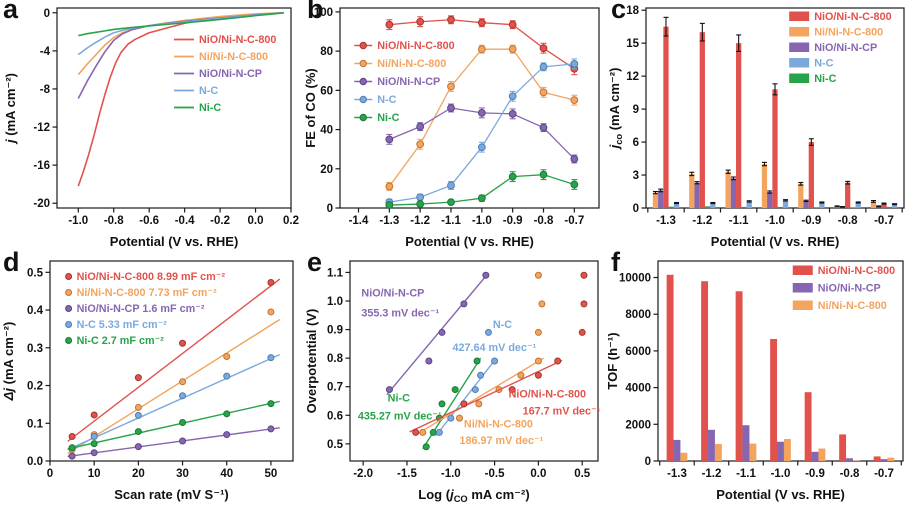  What do you see at coordinates (185, 221) in the screenshot?
I see `svg-text: -0.4` at bounding box center [185, 221].